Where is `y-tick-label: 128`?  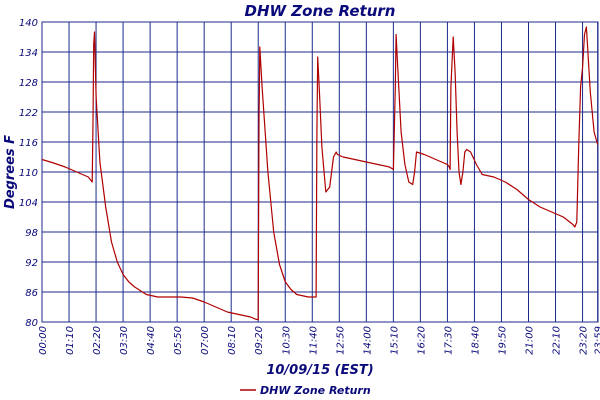 y-tick-label: 128 is located at coordinates (28, 83).